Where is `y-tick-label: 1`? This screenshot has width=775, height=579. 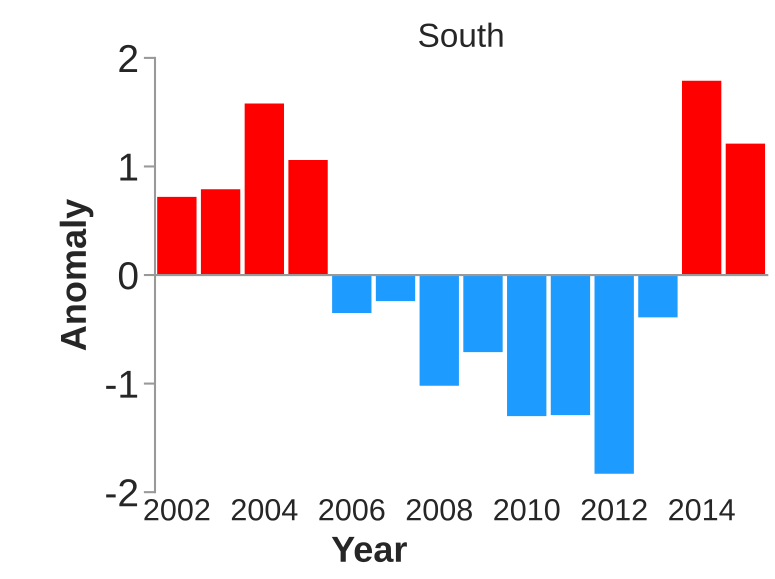 y-tick-label: 1 is located at coordinates (129, 167).